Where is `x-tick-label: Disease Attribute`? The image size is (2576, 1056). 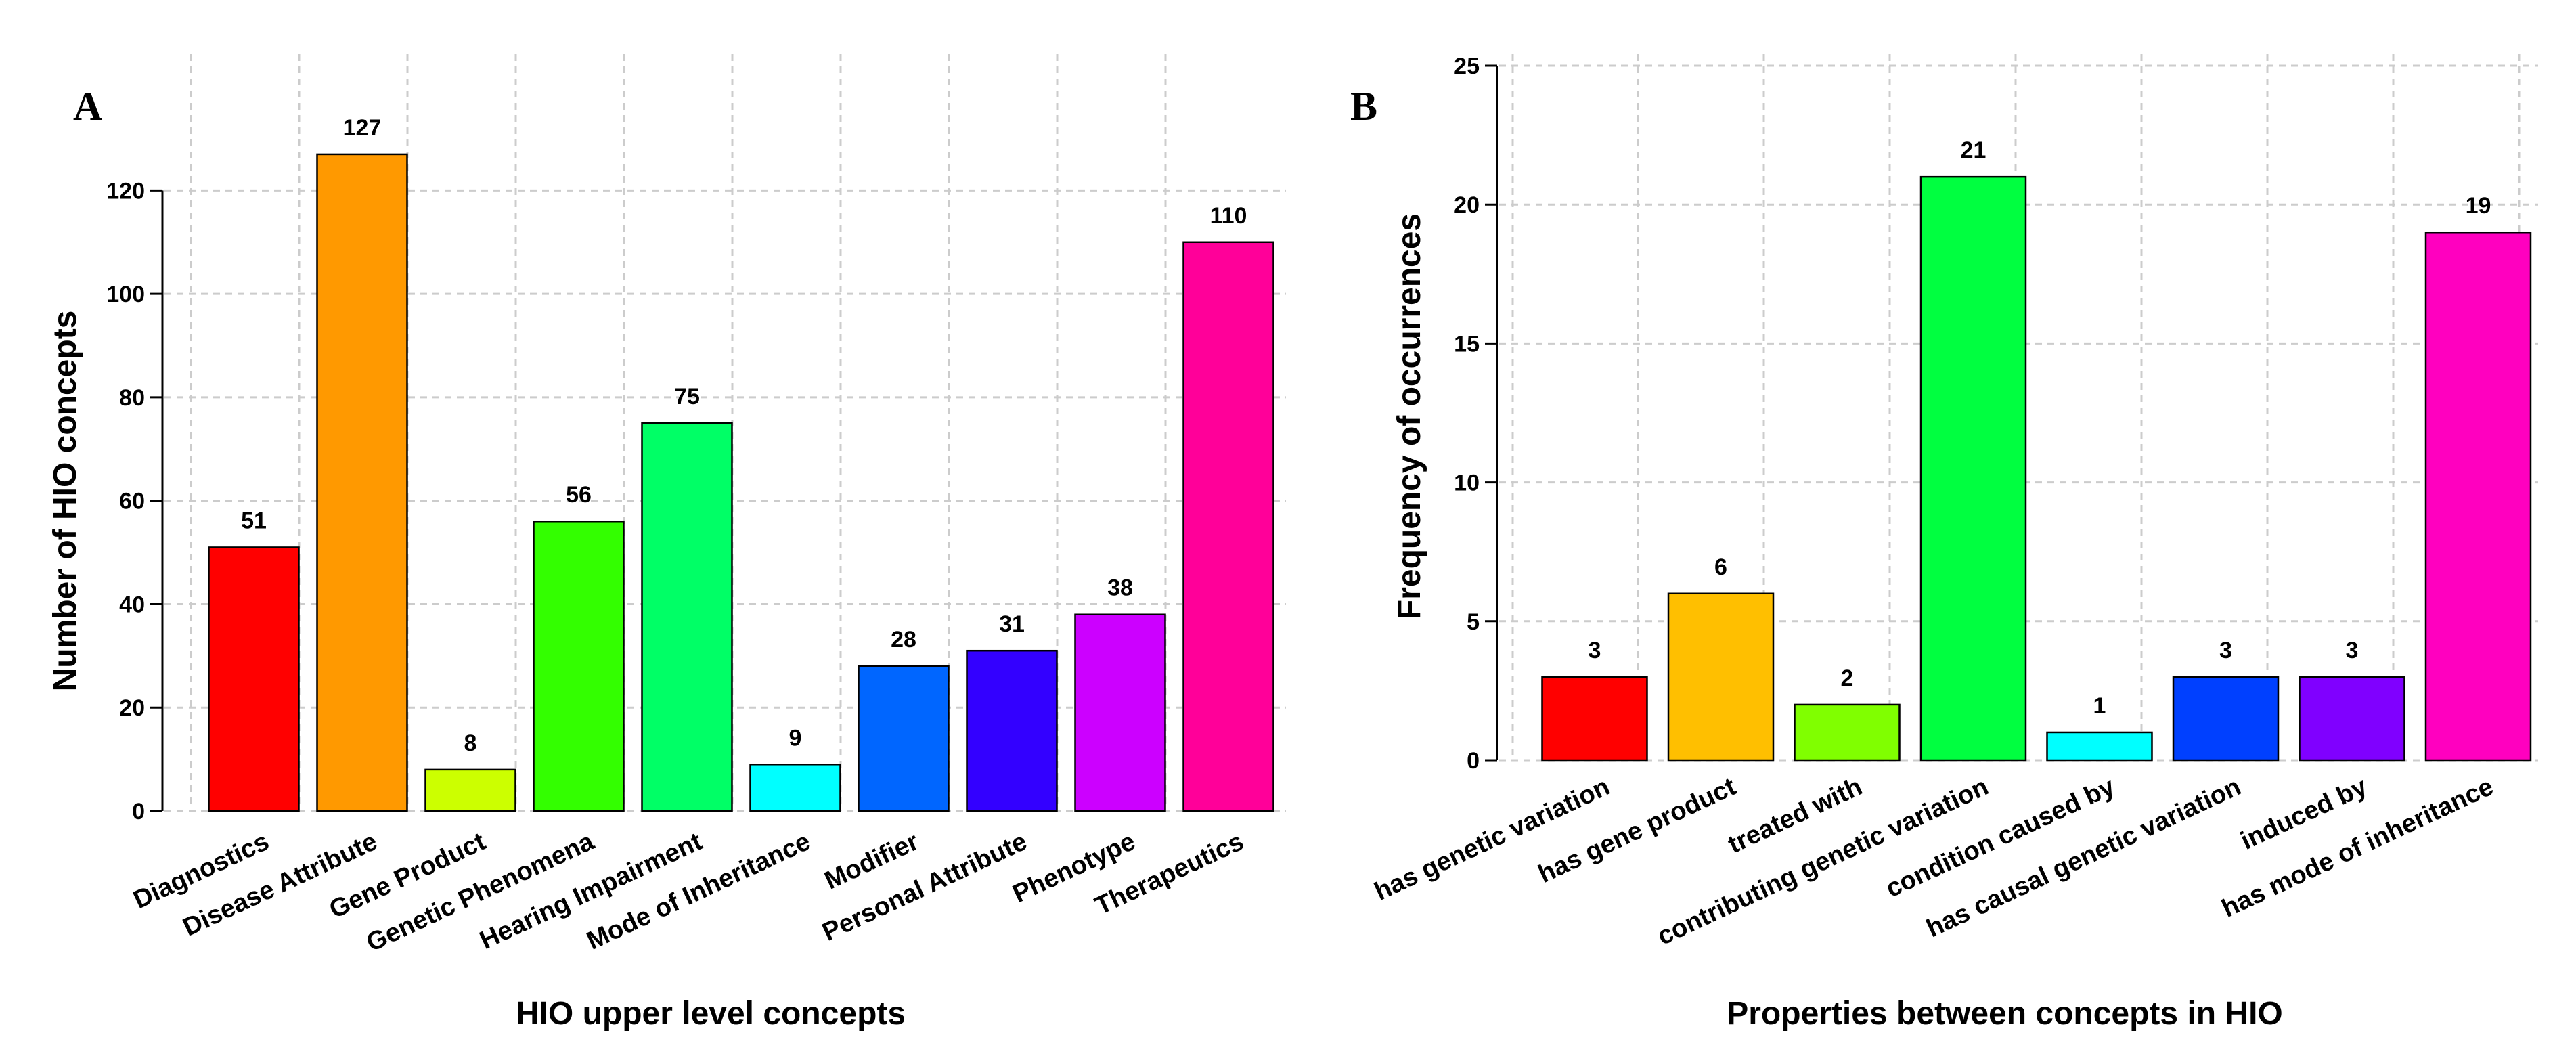
x-tick-label: Disease Attribute is located at coordinates (280, 884).